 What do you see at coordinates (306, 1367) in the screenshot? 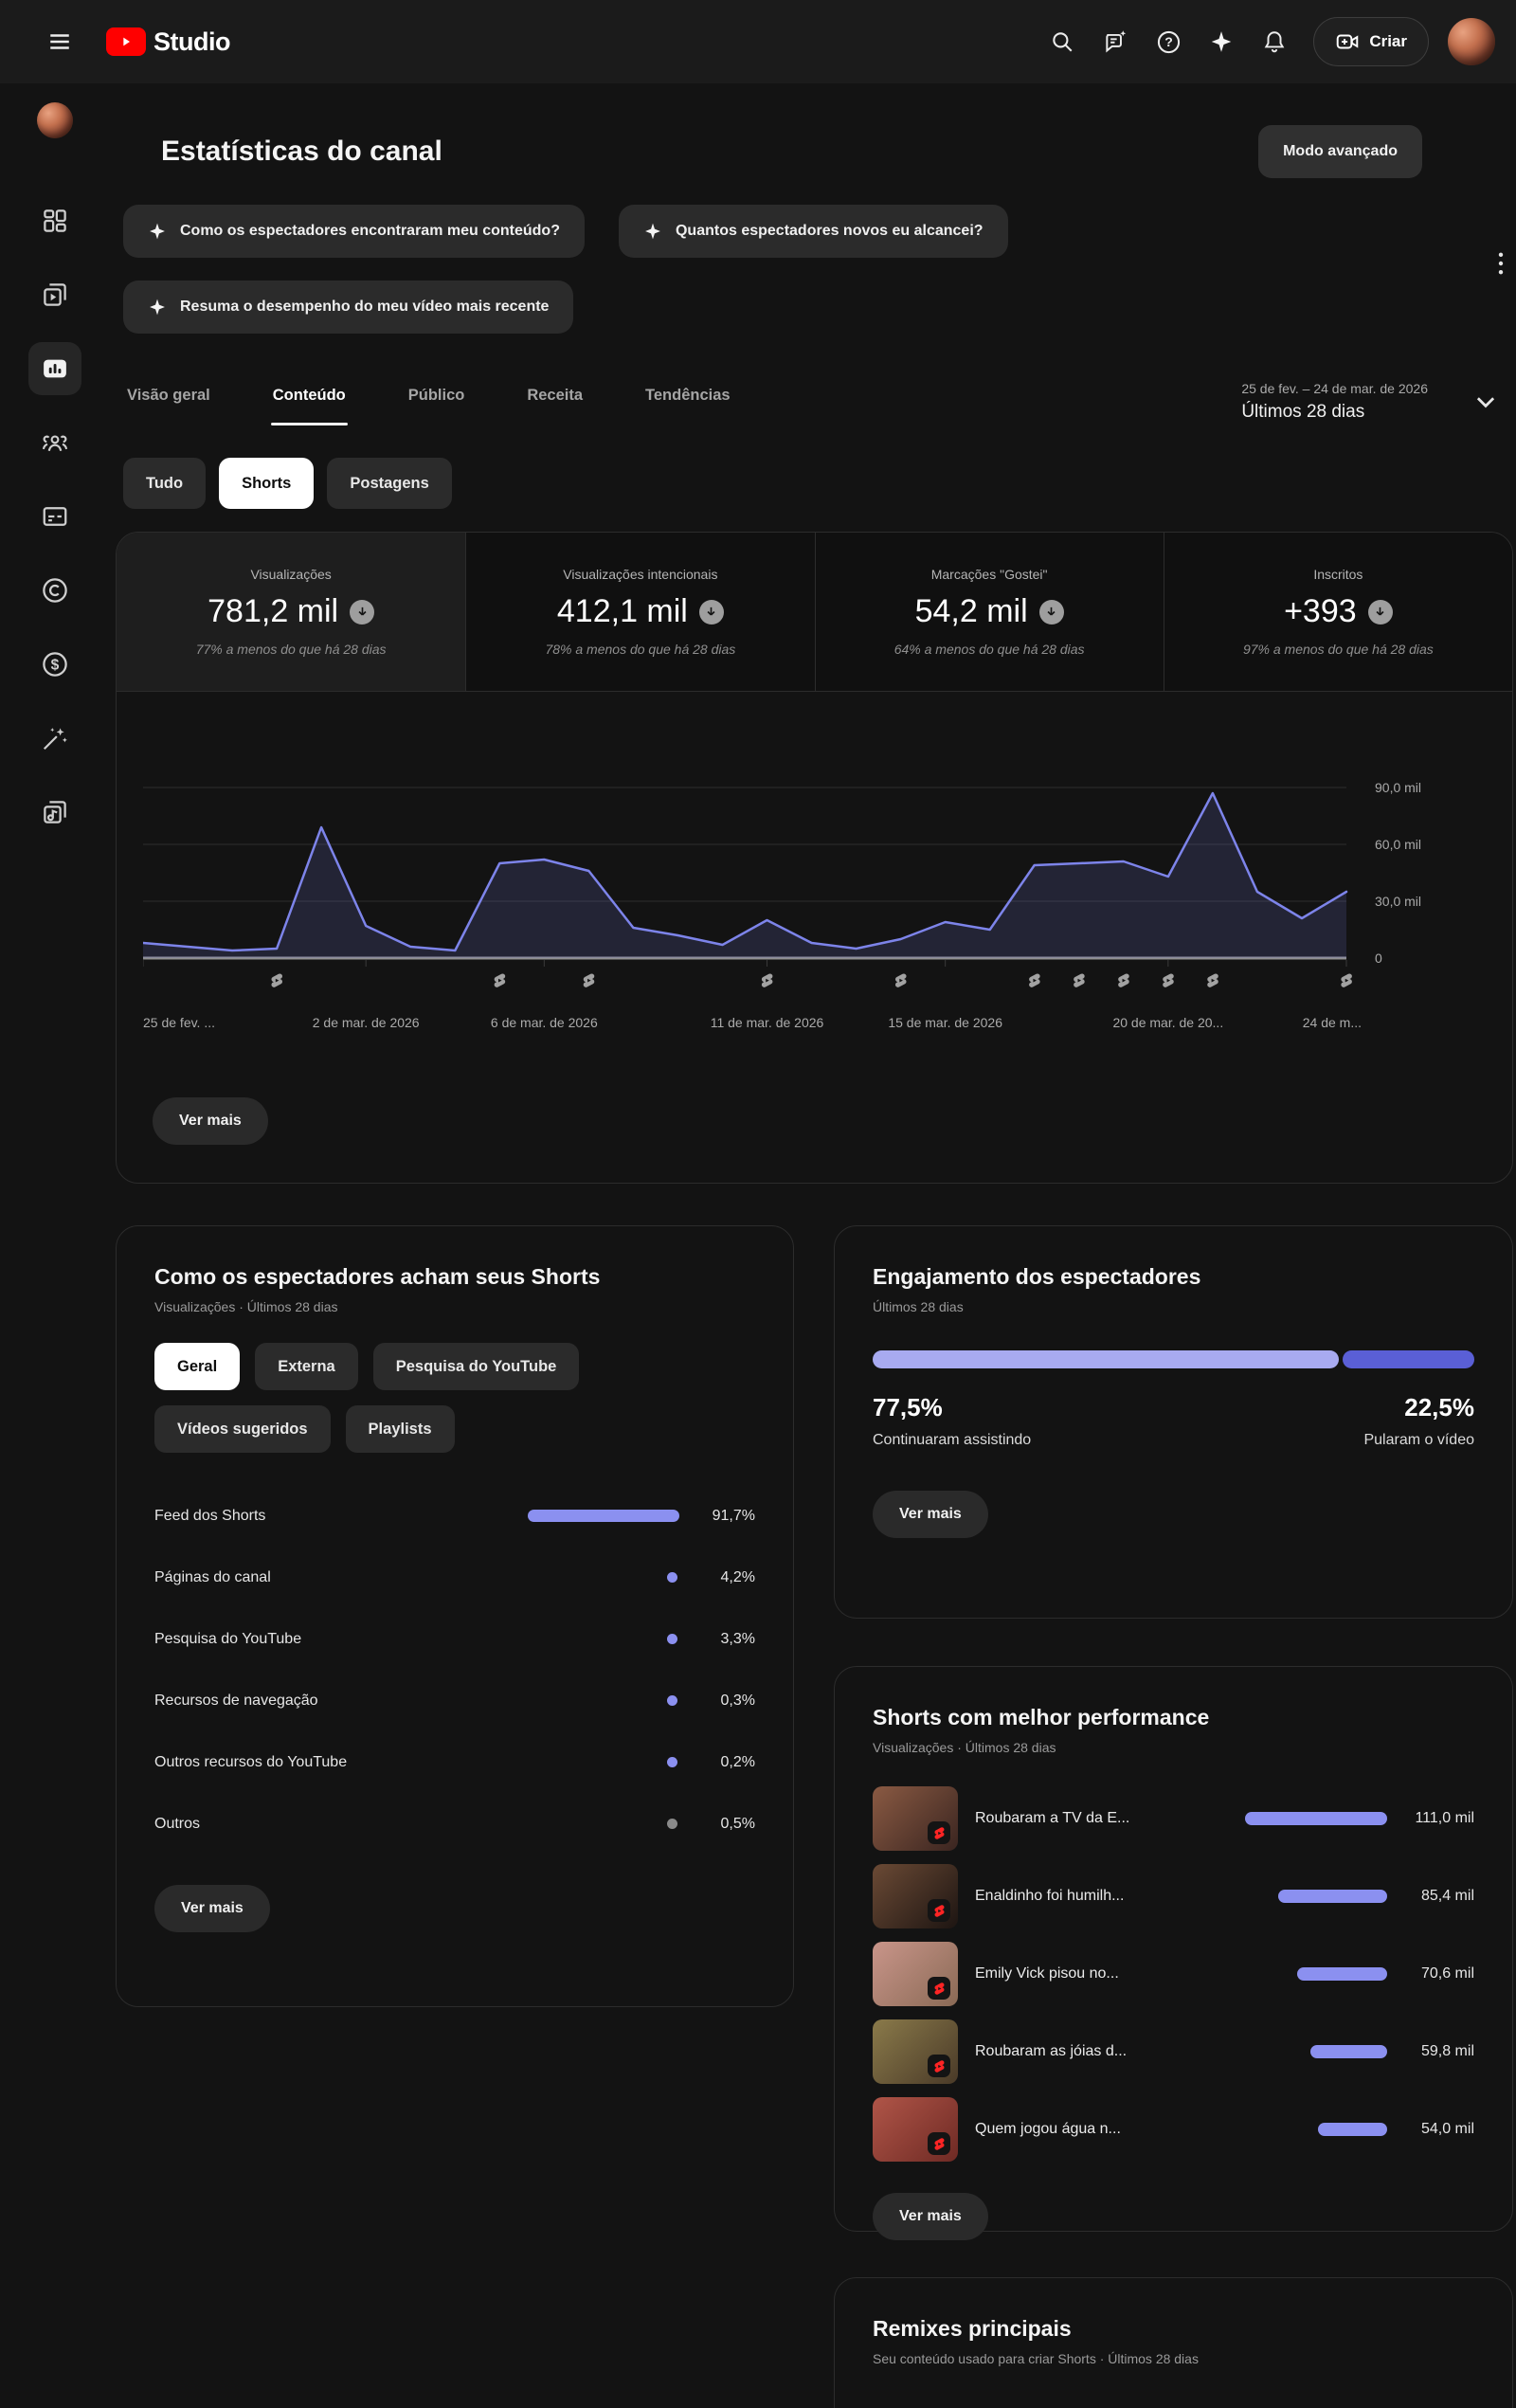
I see `discovery-filter-externa: Externa` at bounding box center [306, 1367].